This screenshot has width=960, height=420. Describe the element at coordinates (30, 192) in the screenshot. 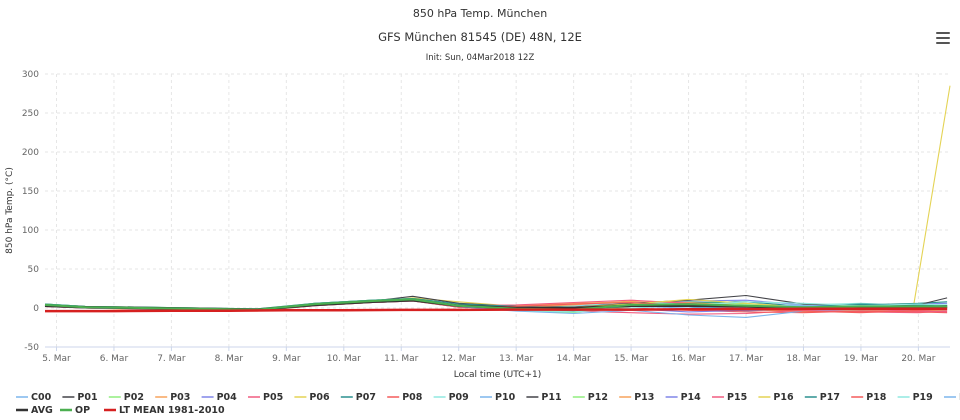

I see `y-tick-label: 150` at that location.